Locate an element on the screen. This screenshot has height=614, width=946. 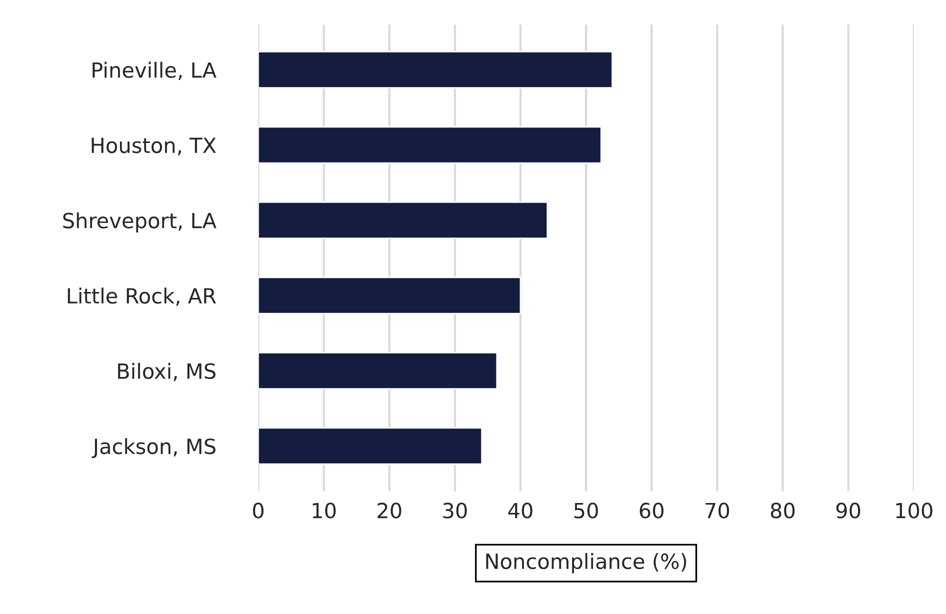
x-tick-label: 40 is located at coordinates (520, 510).